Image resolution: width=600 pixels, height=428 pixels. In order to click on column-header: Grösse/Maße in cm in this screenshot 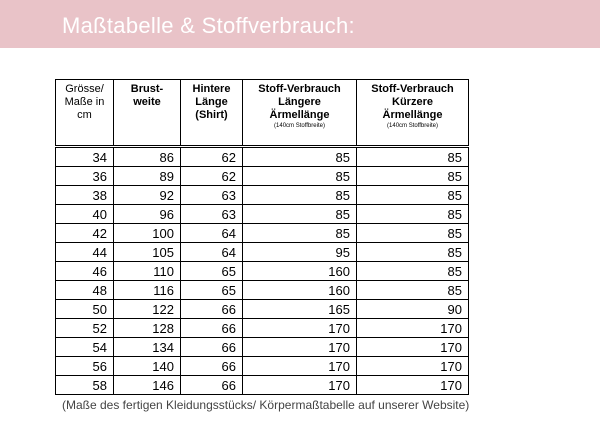, I will do `click(84, 113)`.